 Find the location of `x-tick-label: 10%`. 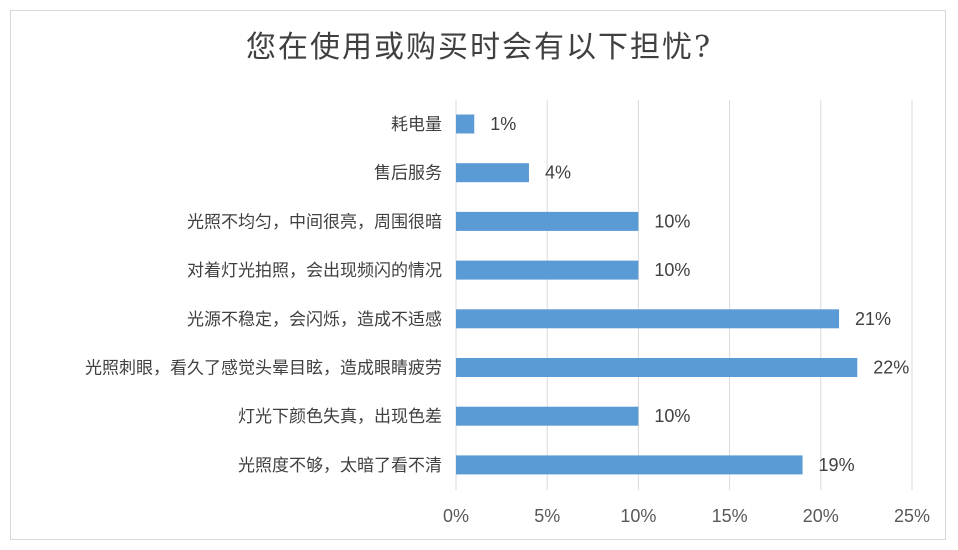

x-tick-label: 10% is located at coordinates (638, 516).